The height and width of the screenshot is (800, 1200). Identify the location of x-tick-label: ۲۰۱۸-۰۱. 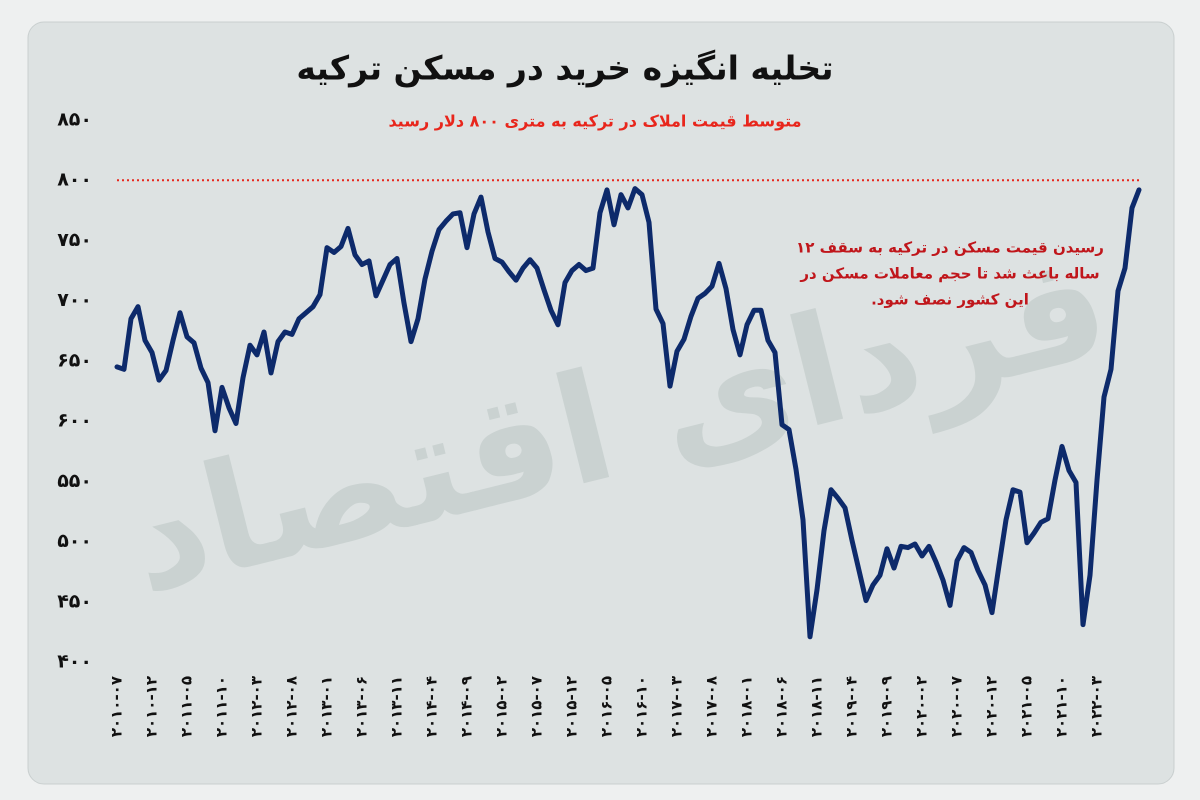
(747, 706).